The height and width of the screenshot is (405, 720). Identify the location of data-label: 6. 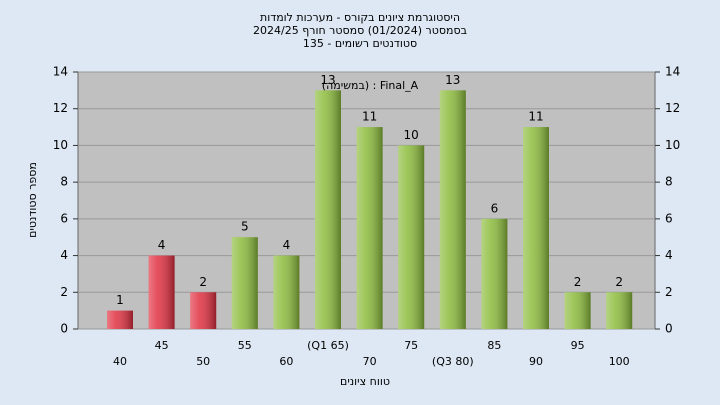
(495, 208).